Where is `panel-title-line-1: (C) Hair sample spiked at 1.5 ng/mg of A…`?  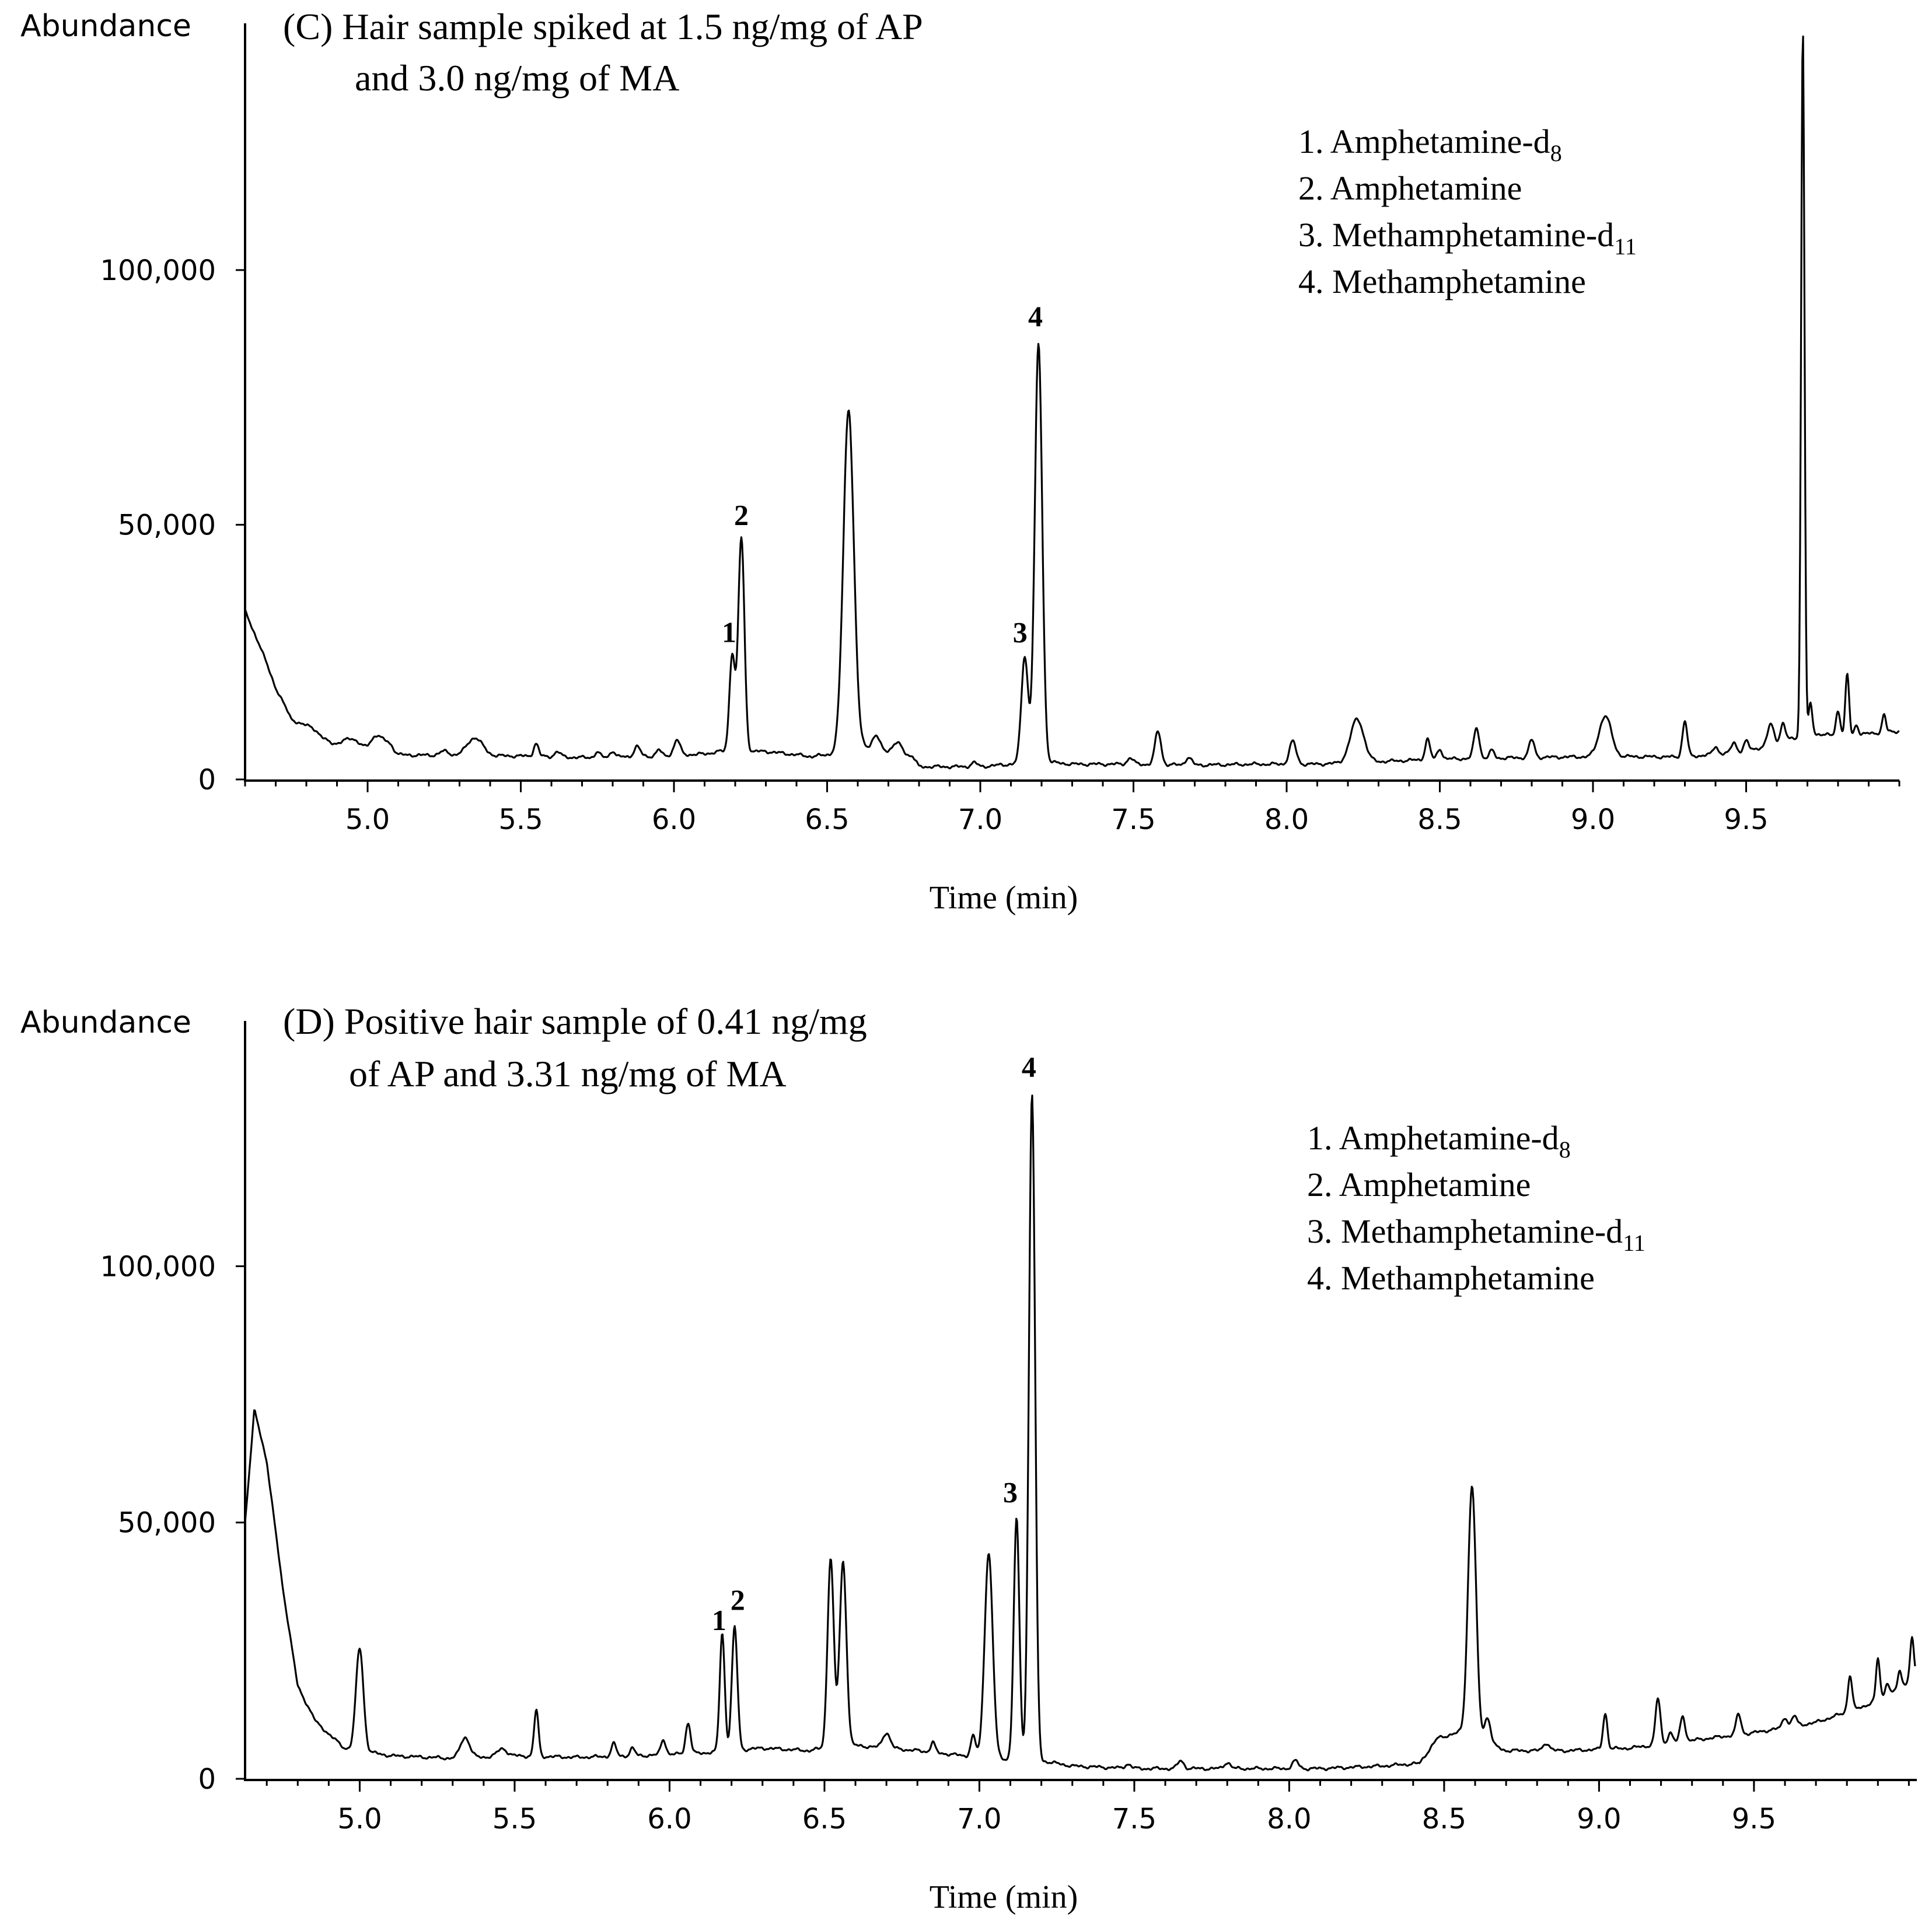 panel-title-line-1: (C) Hair sample spiked at 1.5 ng/mg of A… is located at coordinates (603, 27).